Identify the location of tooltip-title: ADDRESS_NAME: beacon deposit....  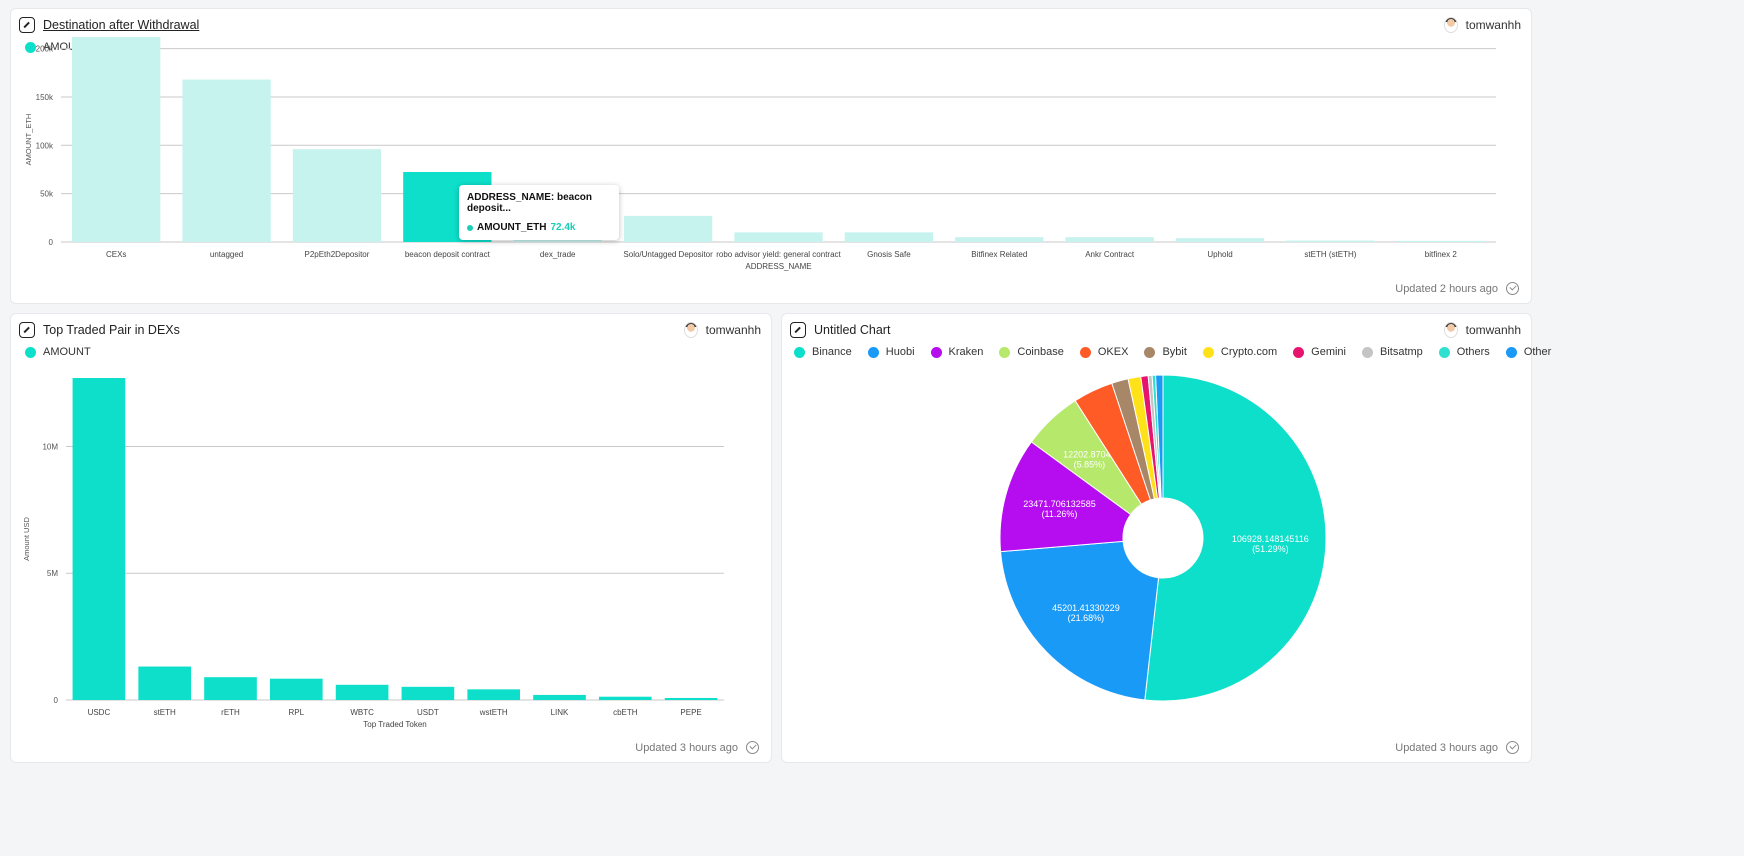
(530, 203).